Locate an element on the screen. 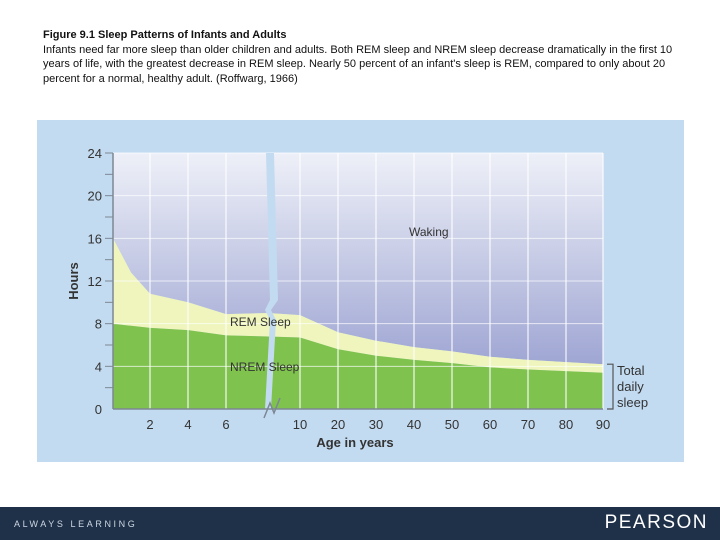 This screenshot has width=720, height=540. nrem-label: NREM Sleep is located at coordinates (265, 367).